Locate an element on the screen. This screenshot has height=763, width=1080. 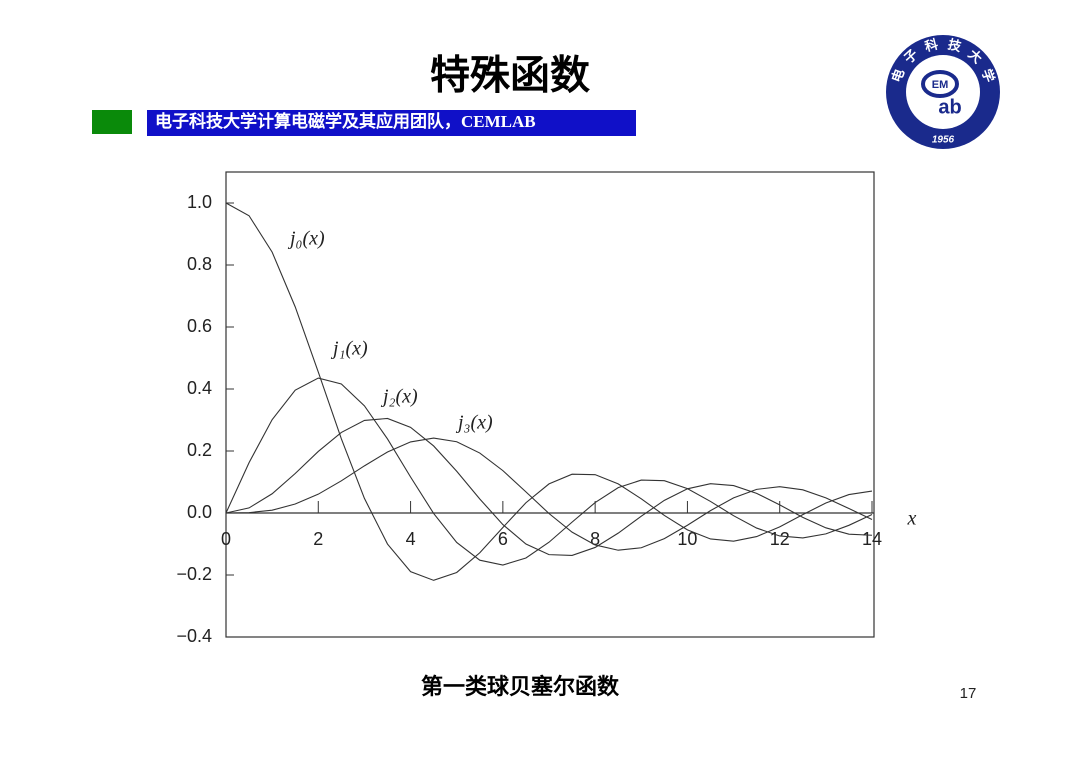
banner-text: 电子科技大学计算电磁学及其应用团队，CEMLAB is located at coordinates (345, 121).